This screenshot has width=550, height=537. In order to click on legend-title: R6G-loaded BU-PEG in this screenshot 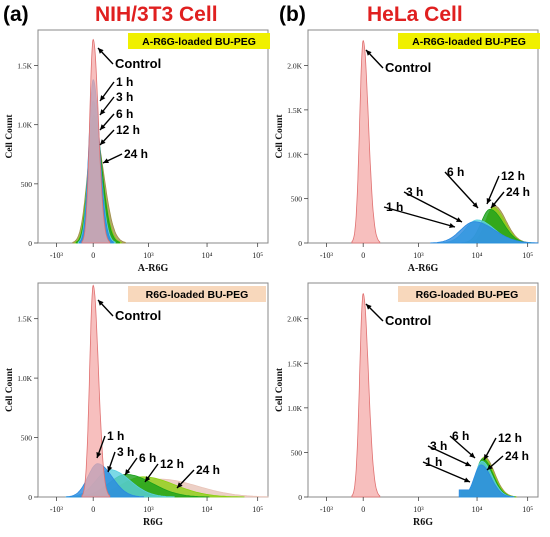, I will do `click(197, 295)`.